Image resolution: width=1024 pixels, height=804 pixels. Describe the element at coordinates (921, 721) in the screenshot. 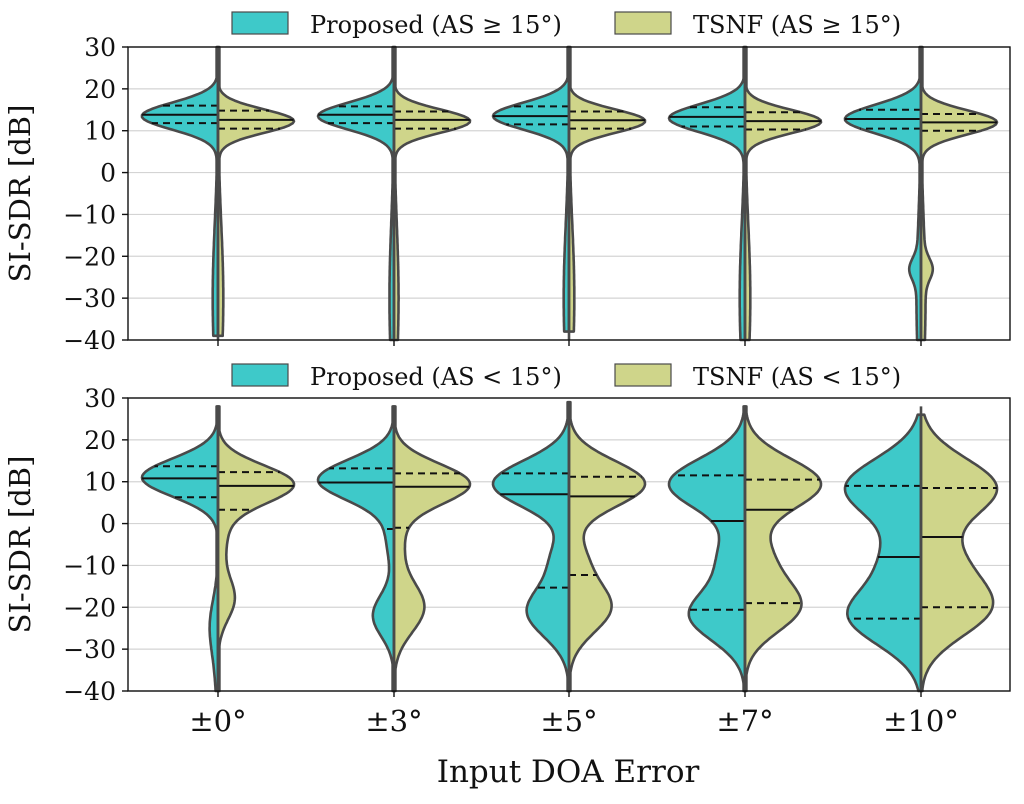

I see `x-tick-label: ±10°` at that location.